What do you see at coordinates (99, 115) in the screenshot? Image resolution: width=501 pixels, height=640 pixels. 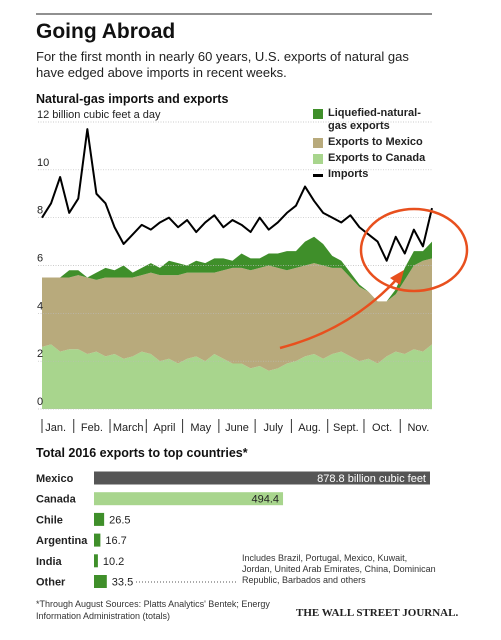 I see `y-tick-label: 12 billion cubic feet a day` at bounding box center [99, 115].